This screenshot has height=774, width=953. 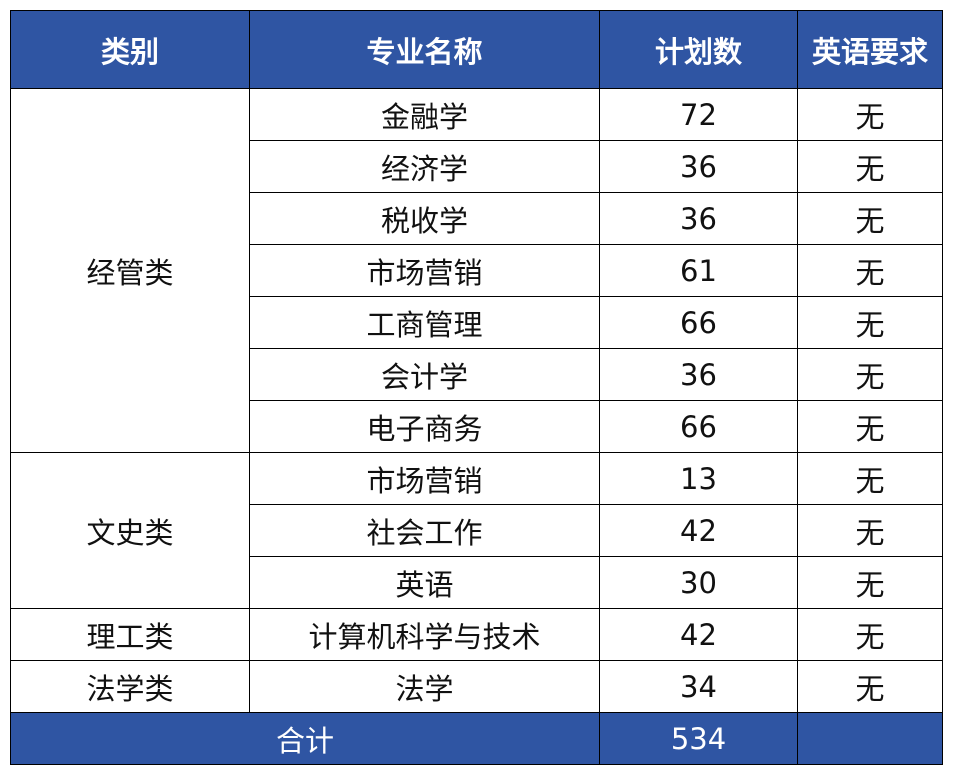 What do you see at coordinates (424, 114) in the screenshot?
I see `major-cell: 金融学` at bounding box center [424, 114].